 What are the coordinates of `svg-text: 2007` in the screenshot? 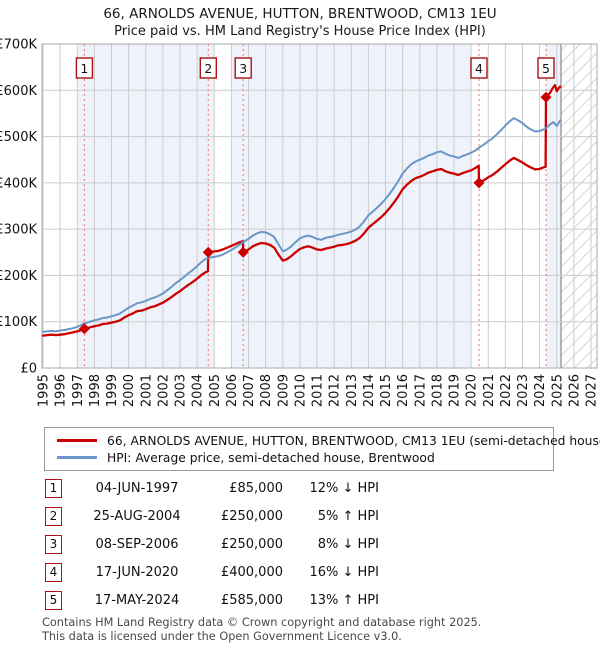 It's located at (249, 390).